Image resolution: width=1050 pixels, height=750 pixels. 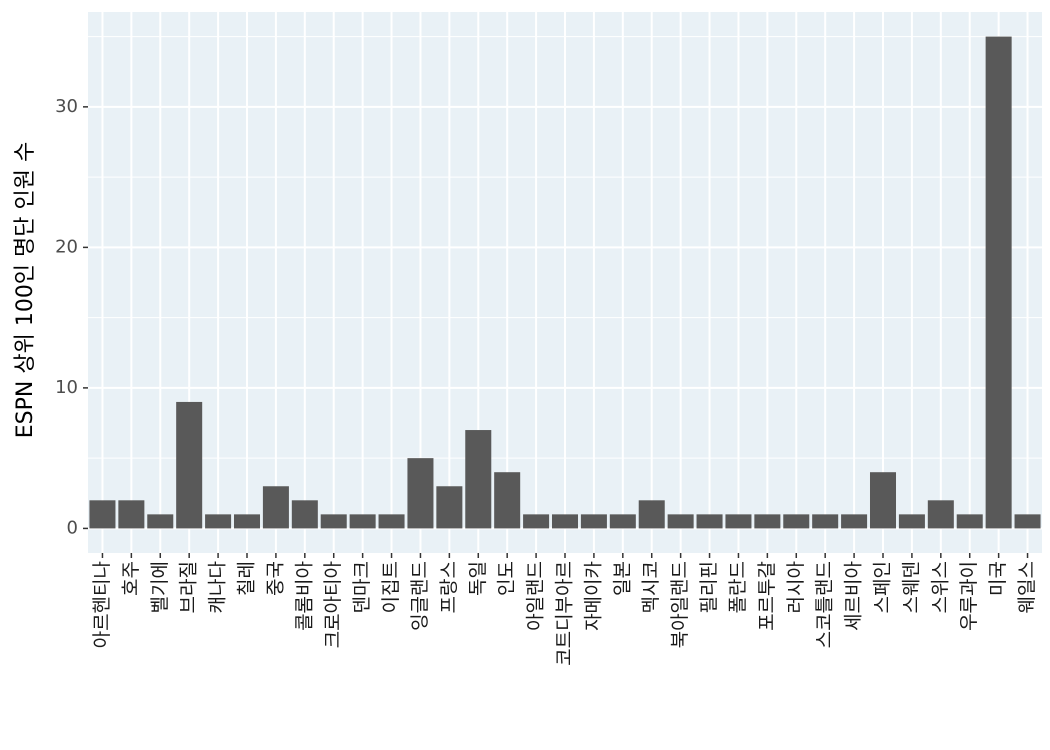 I want to click on x-tick-label: 코트디부아르, so click(x=565, y=613).